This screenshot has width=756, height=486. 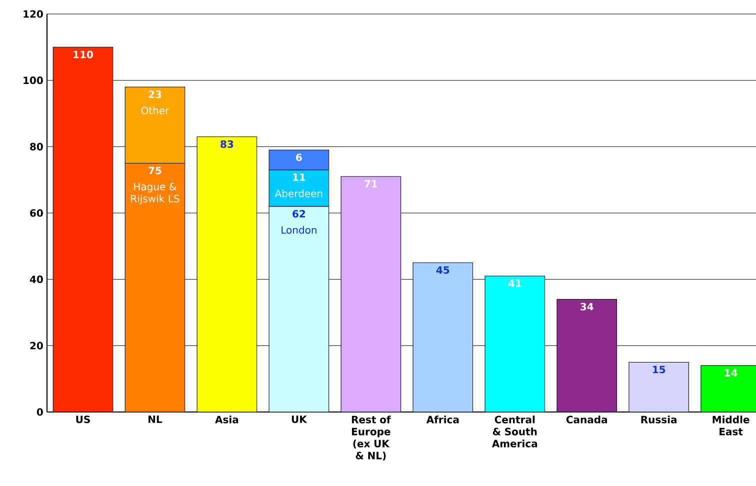 I want to click on x-tick-label: UK, so click(x=300, y=420).